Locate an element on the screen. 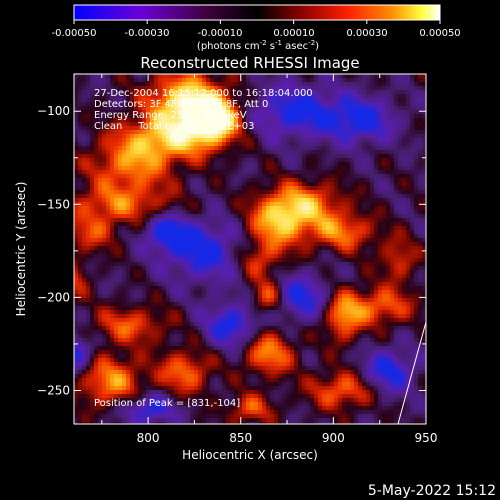 The width and height of the screenshot is (500, 500). peak-position-label: Position of Peak = [831,-104] is located at coordinates (167, 403).